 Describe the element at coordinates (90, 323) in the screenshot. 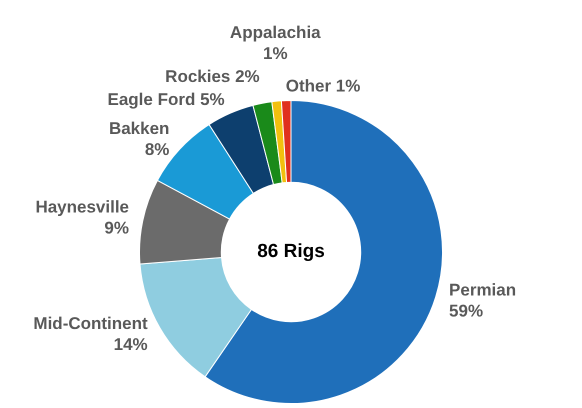

I see `slice-label: Mid-Continent` at that location.